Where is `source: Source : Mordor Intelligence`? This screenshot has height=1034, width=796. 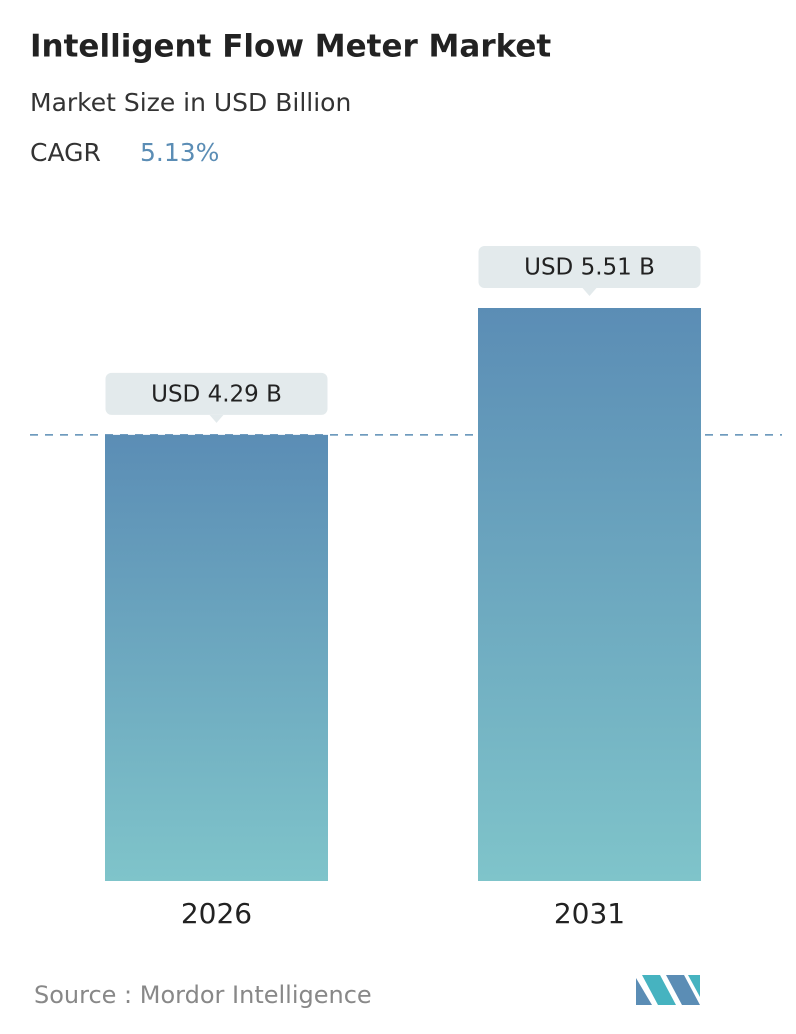 source: Source : Mordor Intelligence is located at coordinates (203, 995).